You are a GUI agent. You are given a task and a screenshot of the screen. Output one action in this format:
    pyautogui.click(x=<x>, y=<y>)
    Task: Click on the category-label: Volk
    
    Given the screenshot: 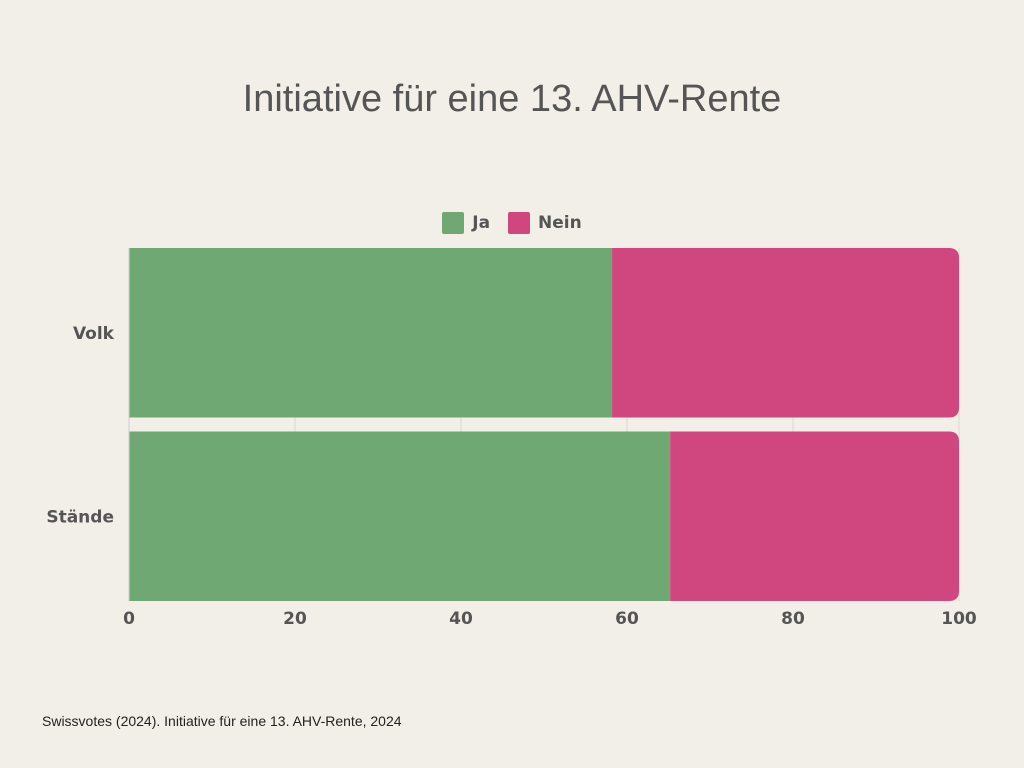 What is the action you would take?
    pyautogui.click(x=94, y=334)
    